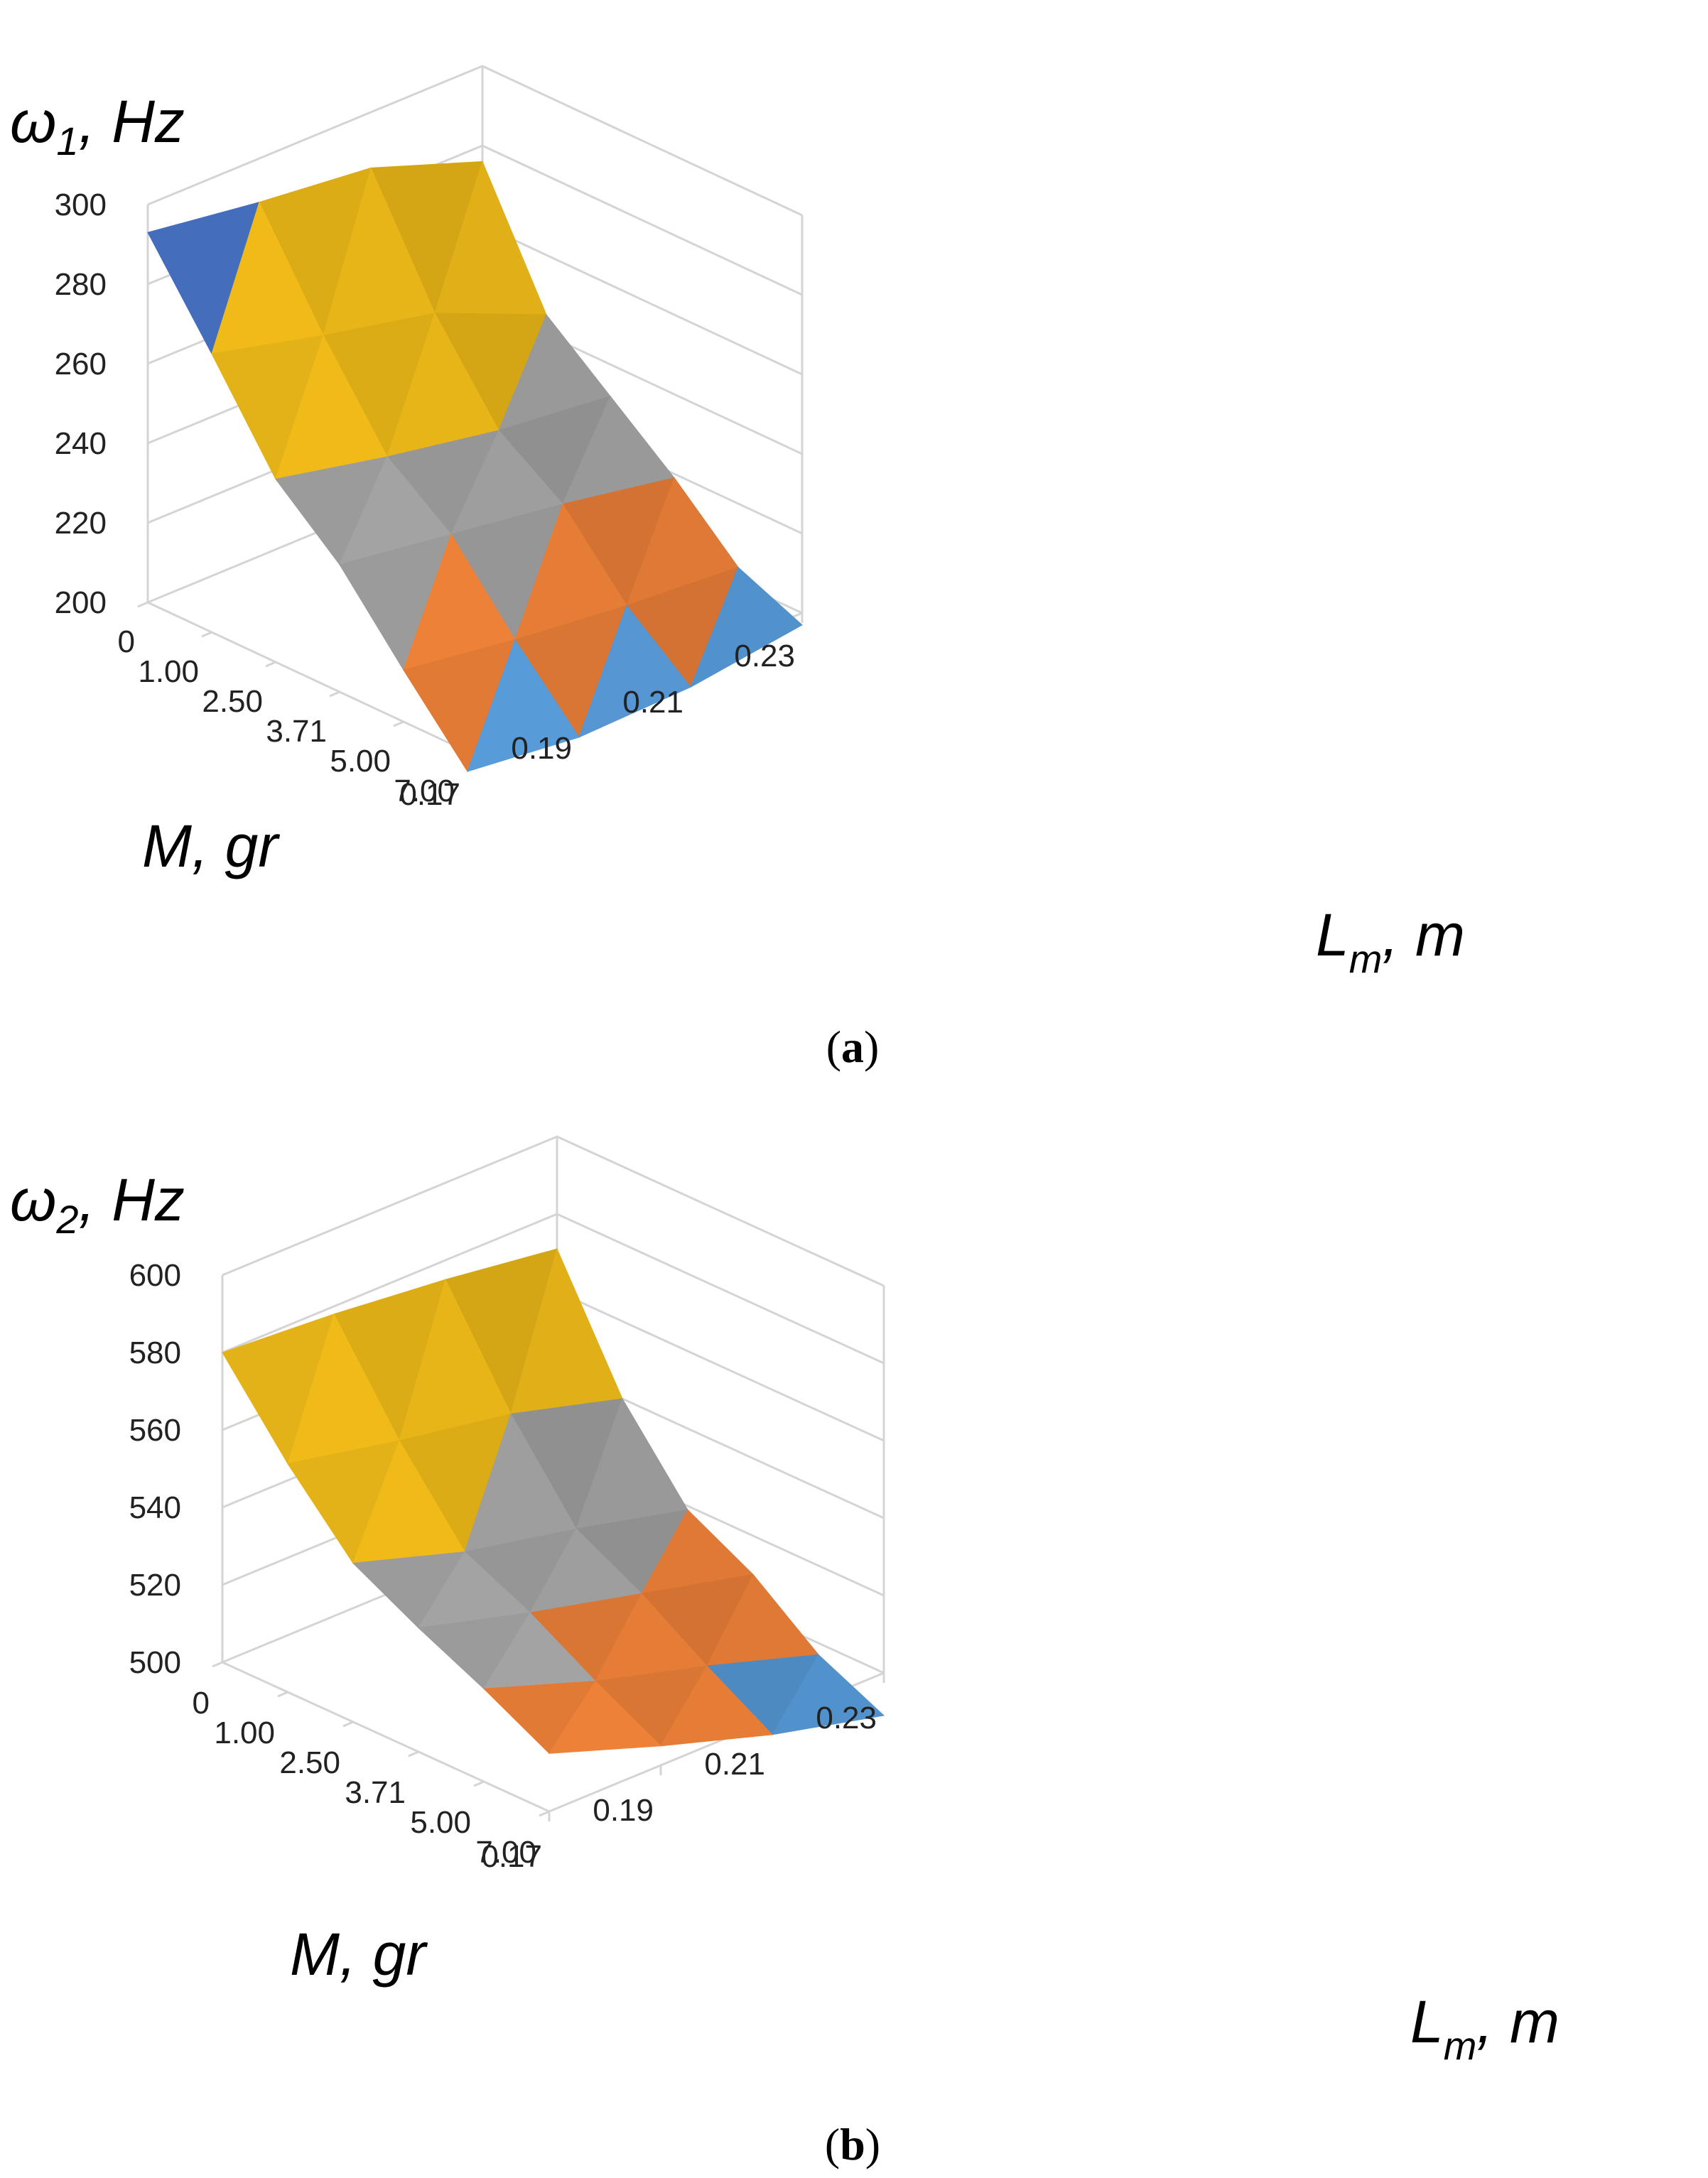  I want to click on z-tick-label: 200, so click(81, 602).